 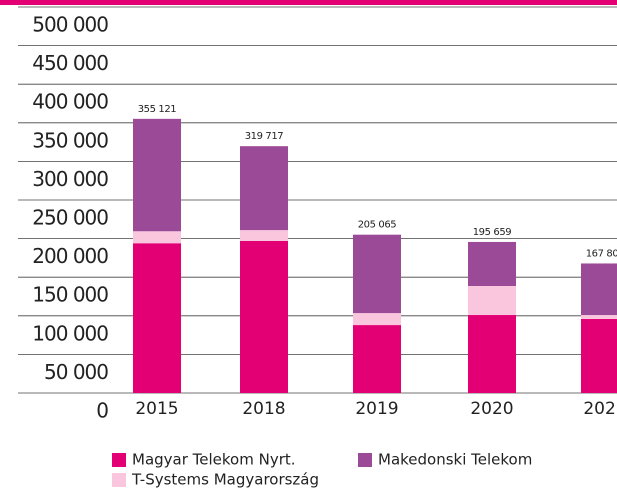 What do you see at coordinates (455, 460) in the screenshot?
I see `legend-label: Makedonski Telekom` at bounding box center [455, 460].